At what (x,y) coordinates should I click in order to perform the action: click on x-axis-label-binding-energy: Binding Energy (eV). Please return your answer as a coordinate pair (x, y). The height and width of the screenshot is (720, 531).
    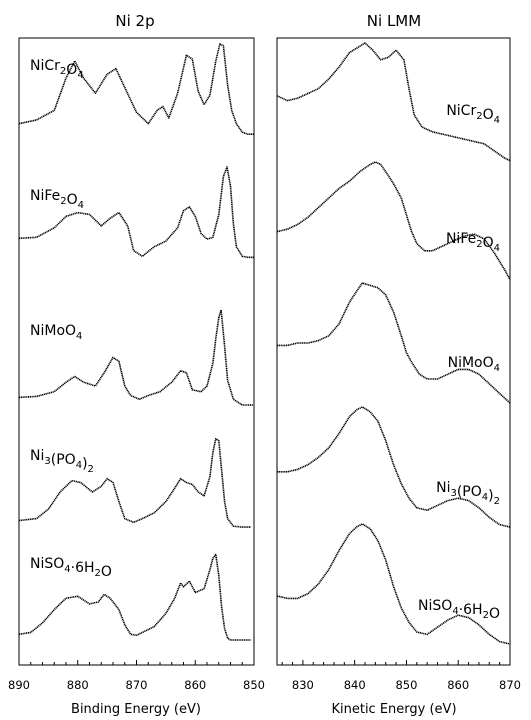
    Looking at the image, I should click on (136, 709).